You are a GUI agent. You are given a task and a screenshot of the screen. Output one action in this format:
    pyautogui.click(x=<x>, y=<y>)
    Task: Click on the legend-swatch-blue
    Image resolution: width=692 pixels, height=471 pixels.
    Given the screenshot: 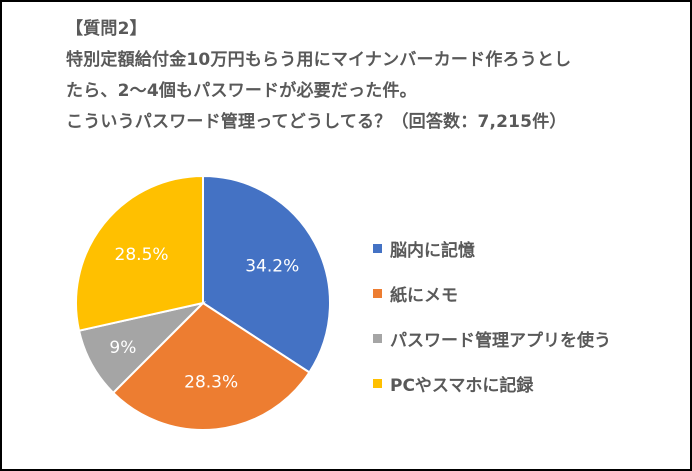 What is the action you would take?
    pyautogui.click(x=377, y=248)
    